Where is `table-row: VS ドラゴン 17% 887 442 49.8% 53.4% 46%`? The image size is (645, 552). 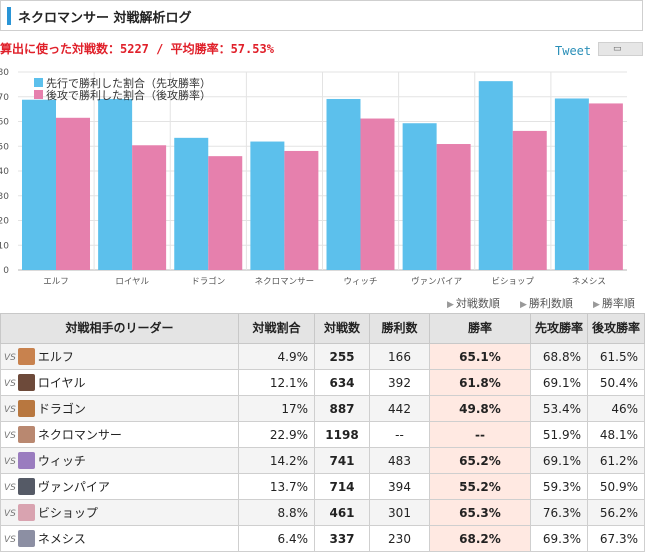
table-row: VS ドラゴン 17% 887 442 49.8% 53.4% 46% is located at coordinates (322, 408).